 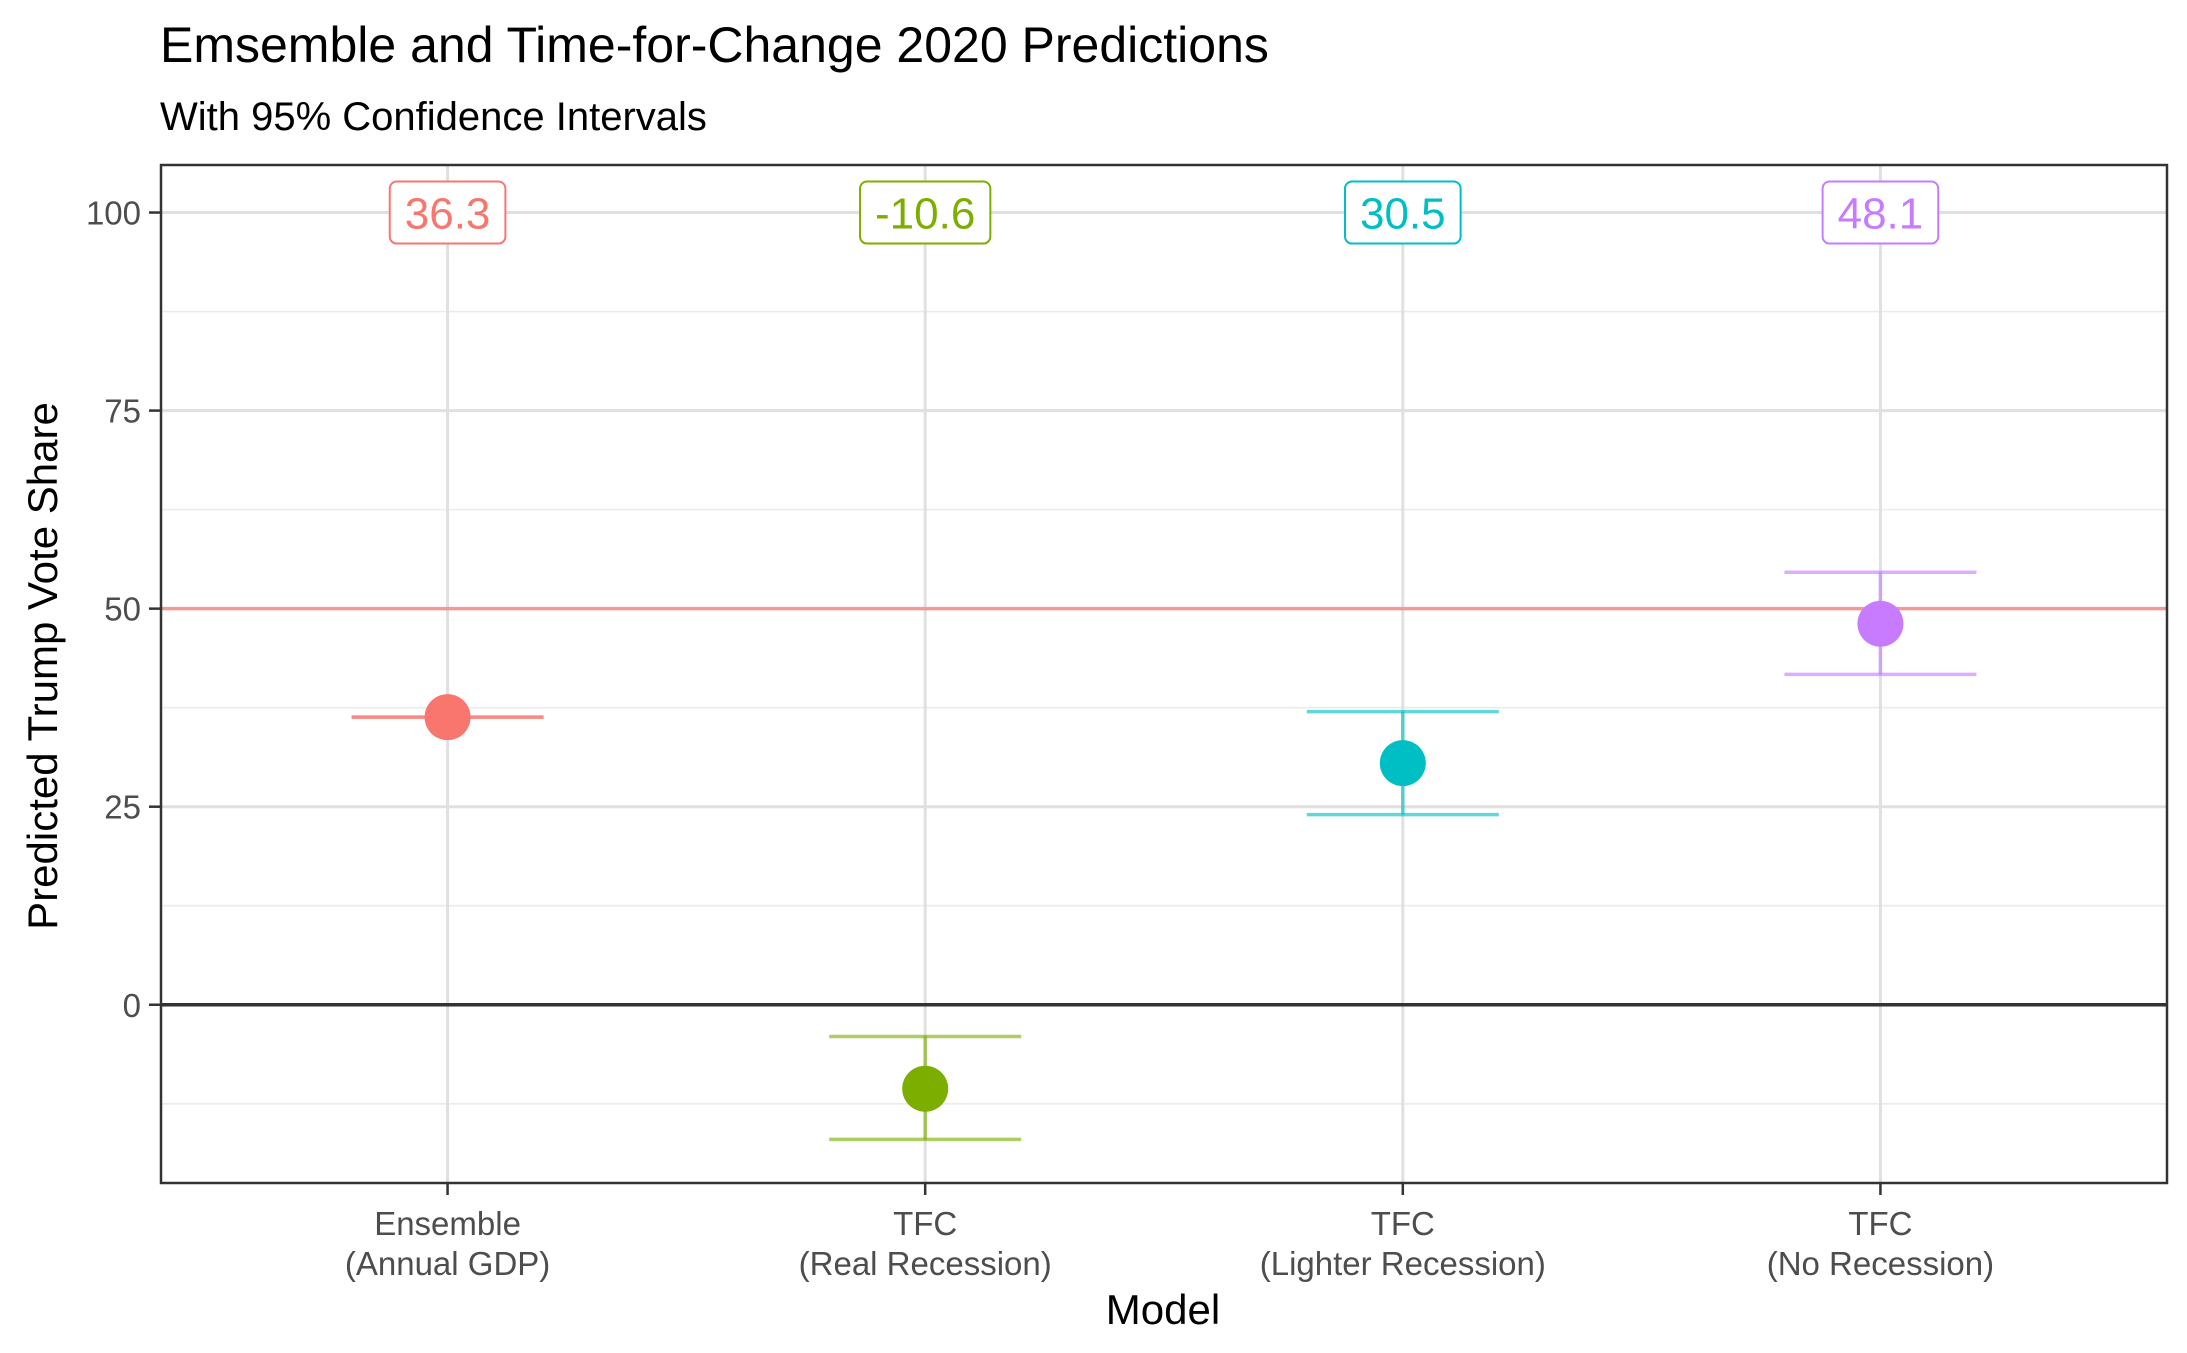 I want to click on y-axis-title: Predicted Trump Vote Share, so click(x=42, y=666).